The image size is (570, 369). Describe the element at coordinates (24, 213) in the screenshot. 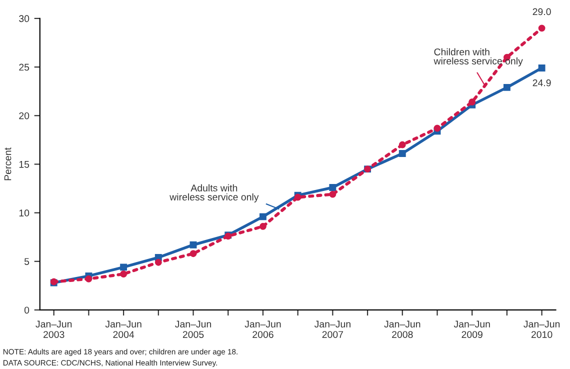

I see `y-tick-label: 10` at that location.